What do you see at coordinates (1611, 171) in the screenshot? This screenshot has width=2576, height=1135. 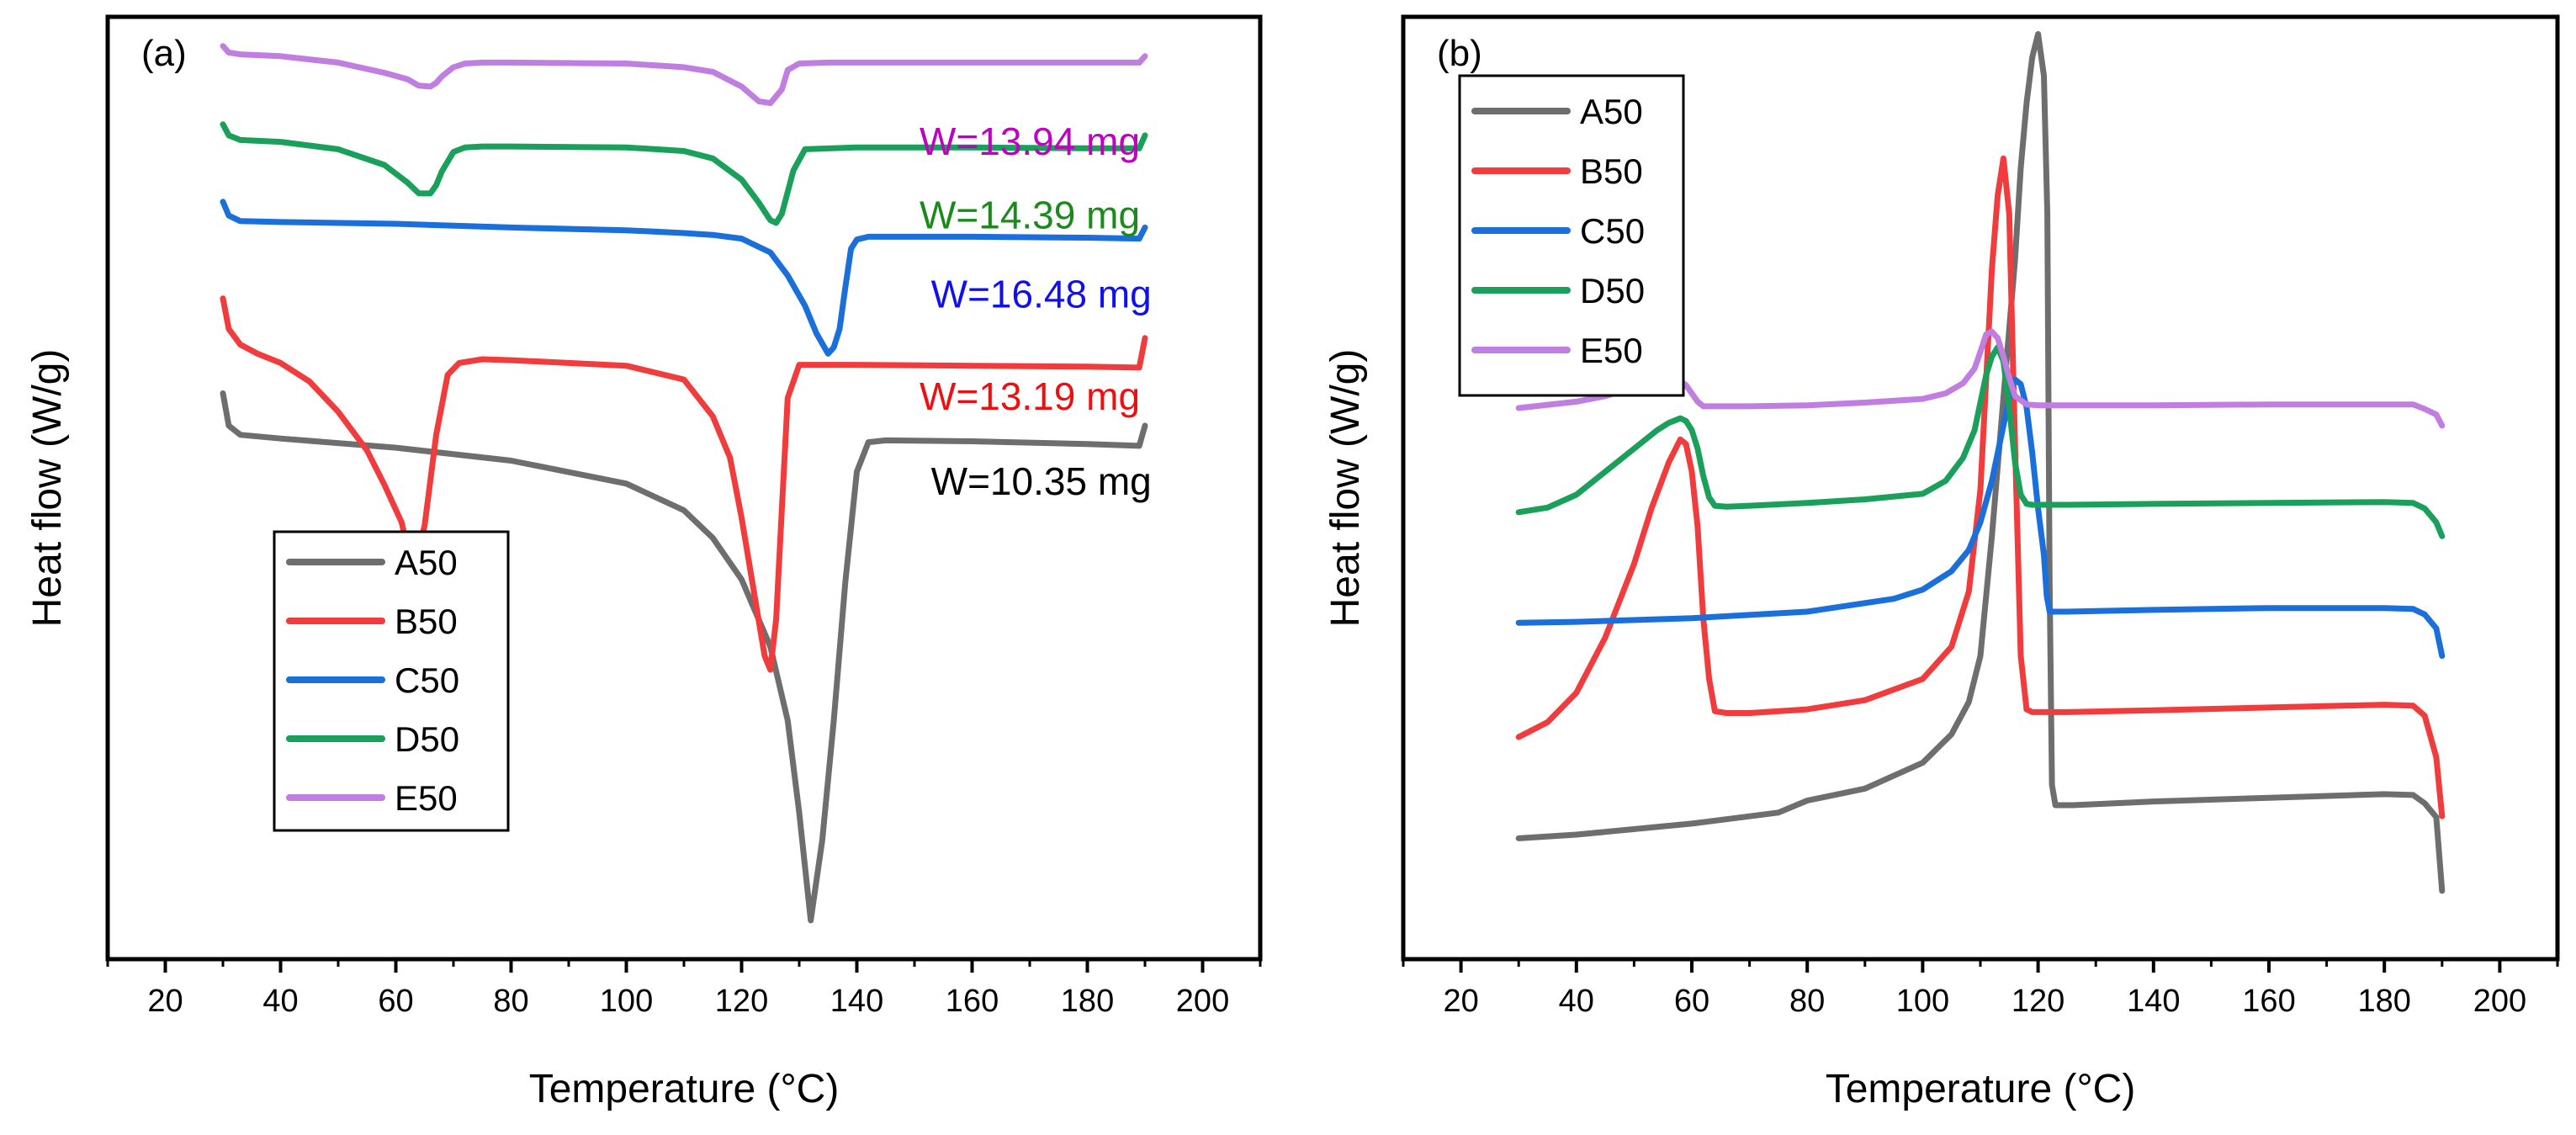 I see `panel-b-legend-label-b50: B50` at bounding box center [1611, 171].